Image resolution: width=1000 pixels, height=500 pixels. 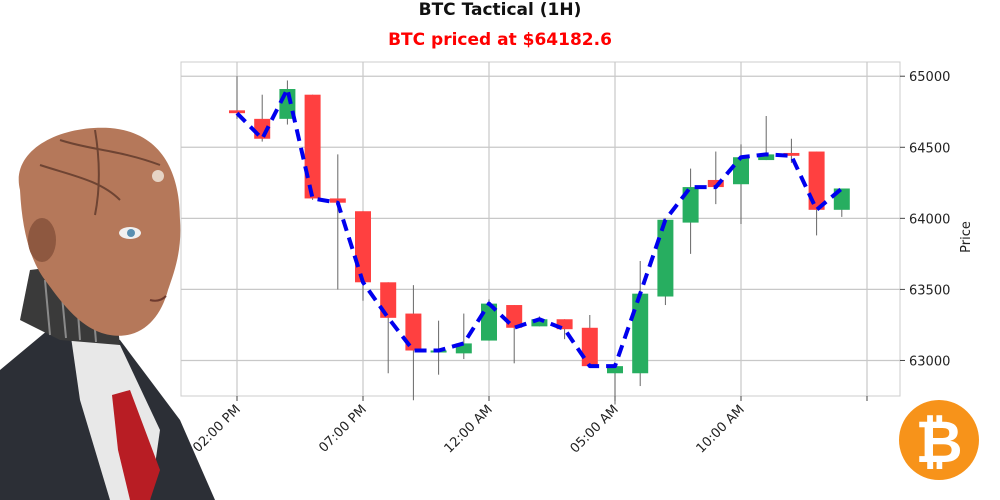 I want to click on x-tick-label: 05:00 AM, so click(x=595, y=429).